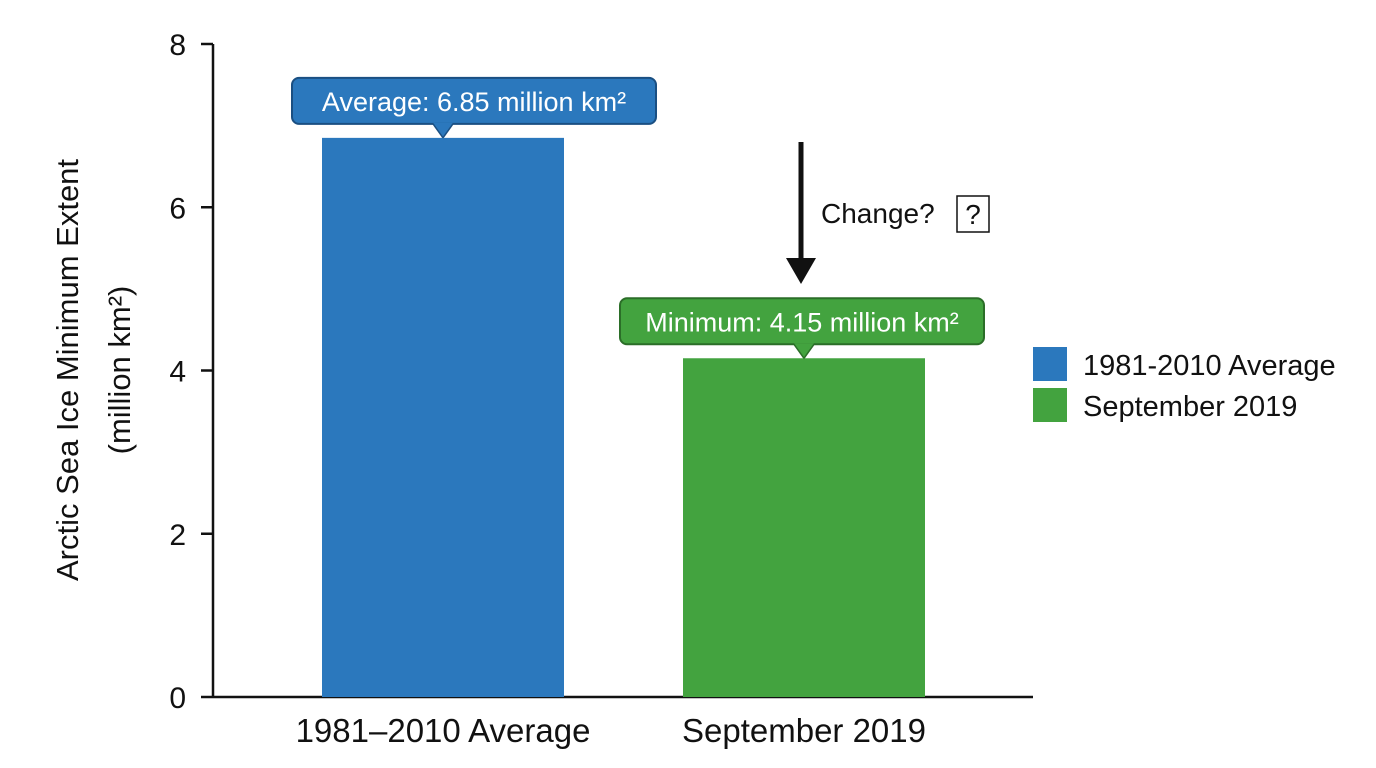 This screenshot has width=1376, height=768. Describe the element at coordinates (177, 372) in the screenshot. I see `y-tick-label: 4` at that location.